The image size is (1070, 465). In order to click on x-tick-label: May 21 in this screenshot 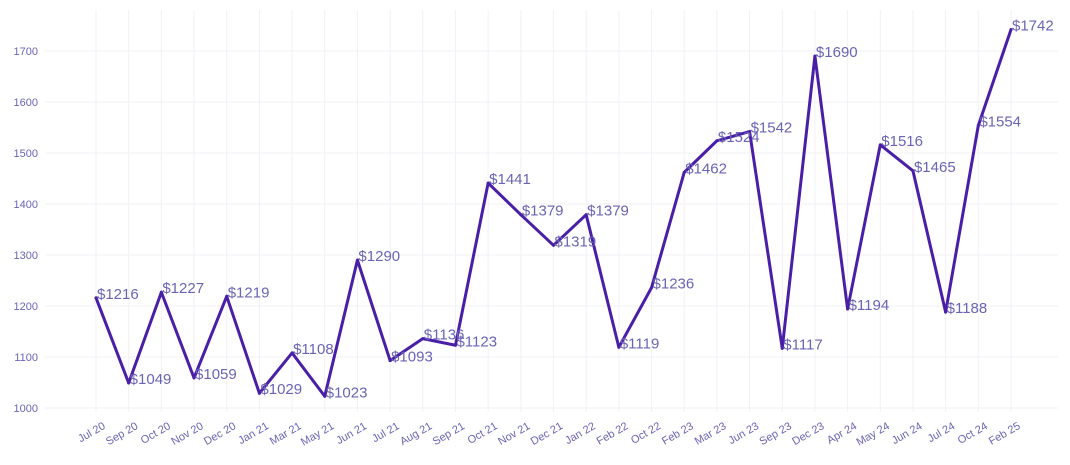, I will do `click(317, 434)`.